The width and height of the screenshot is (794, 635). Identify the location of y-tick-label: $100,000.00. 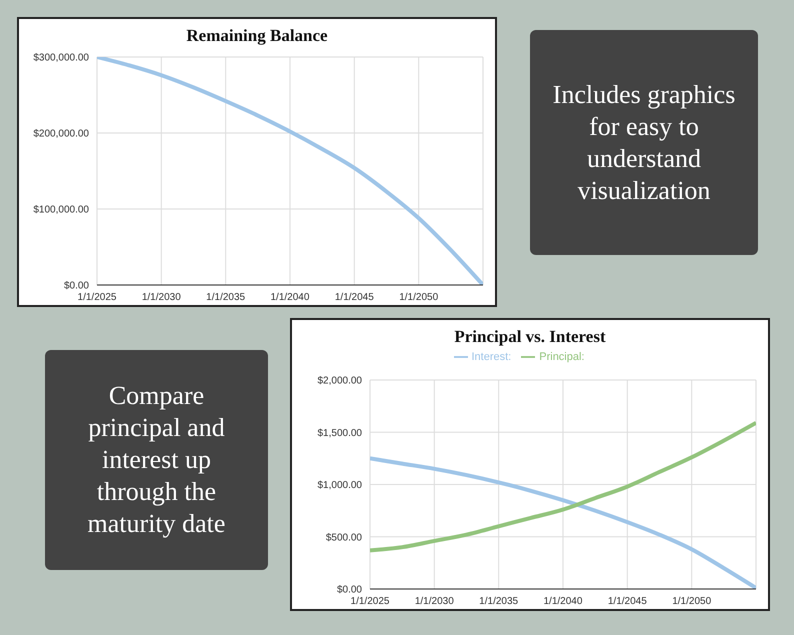
(61, 210).